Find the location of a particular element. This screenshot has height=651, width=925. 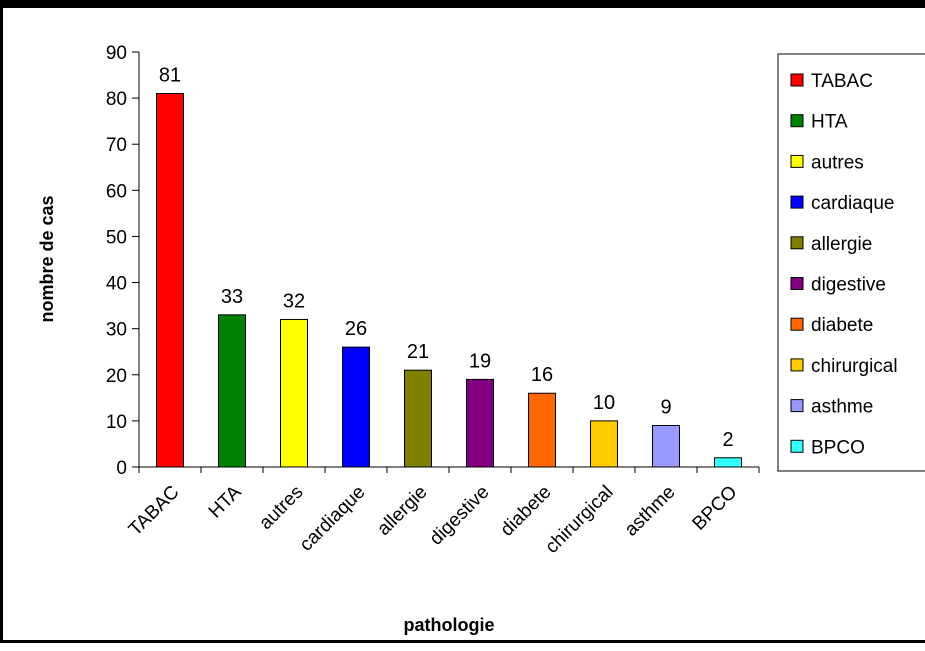

data-label-diabete: 16 is located at coordinates (542, 375).